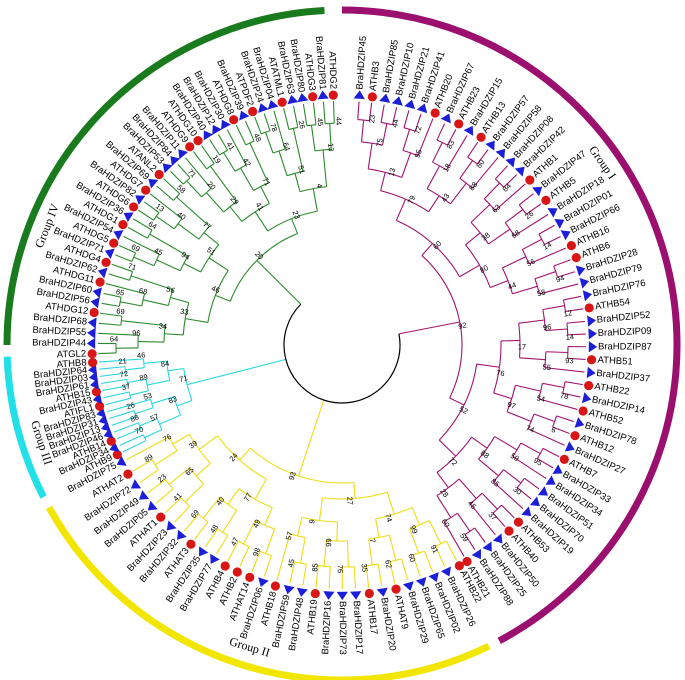 The width and height of the screenshot is (685, 680). I want to click on bootstrap-value: 88, so click(134, 417).